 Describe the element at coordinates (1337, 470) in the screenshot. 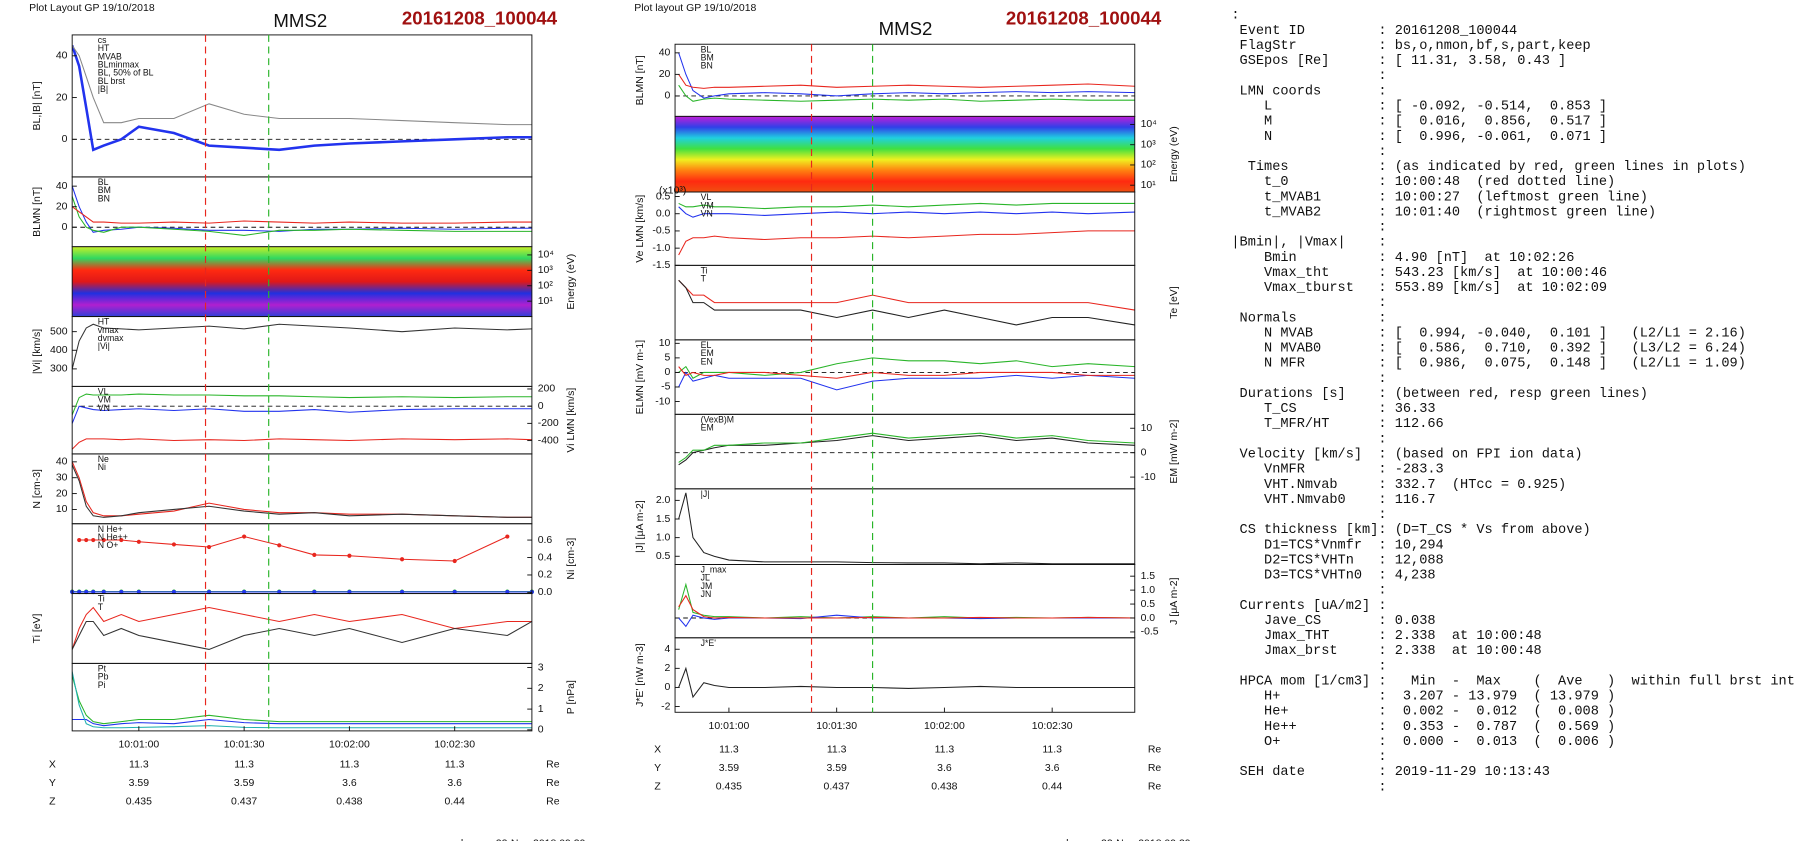

I see `report-line: VnMFR : -283.3` at that location.